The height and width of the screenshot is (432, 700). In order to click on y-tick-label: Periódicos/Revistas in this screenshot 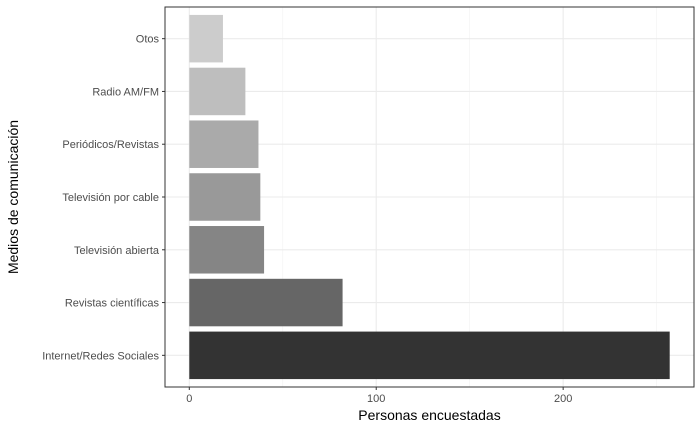, I will do `click(110, 145)`.